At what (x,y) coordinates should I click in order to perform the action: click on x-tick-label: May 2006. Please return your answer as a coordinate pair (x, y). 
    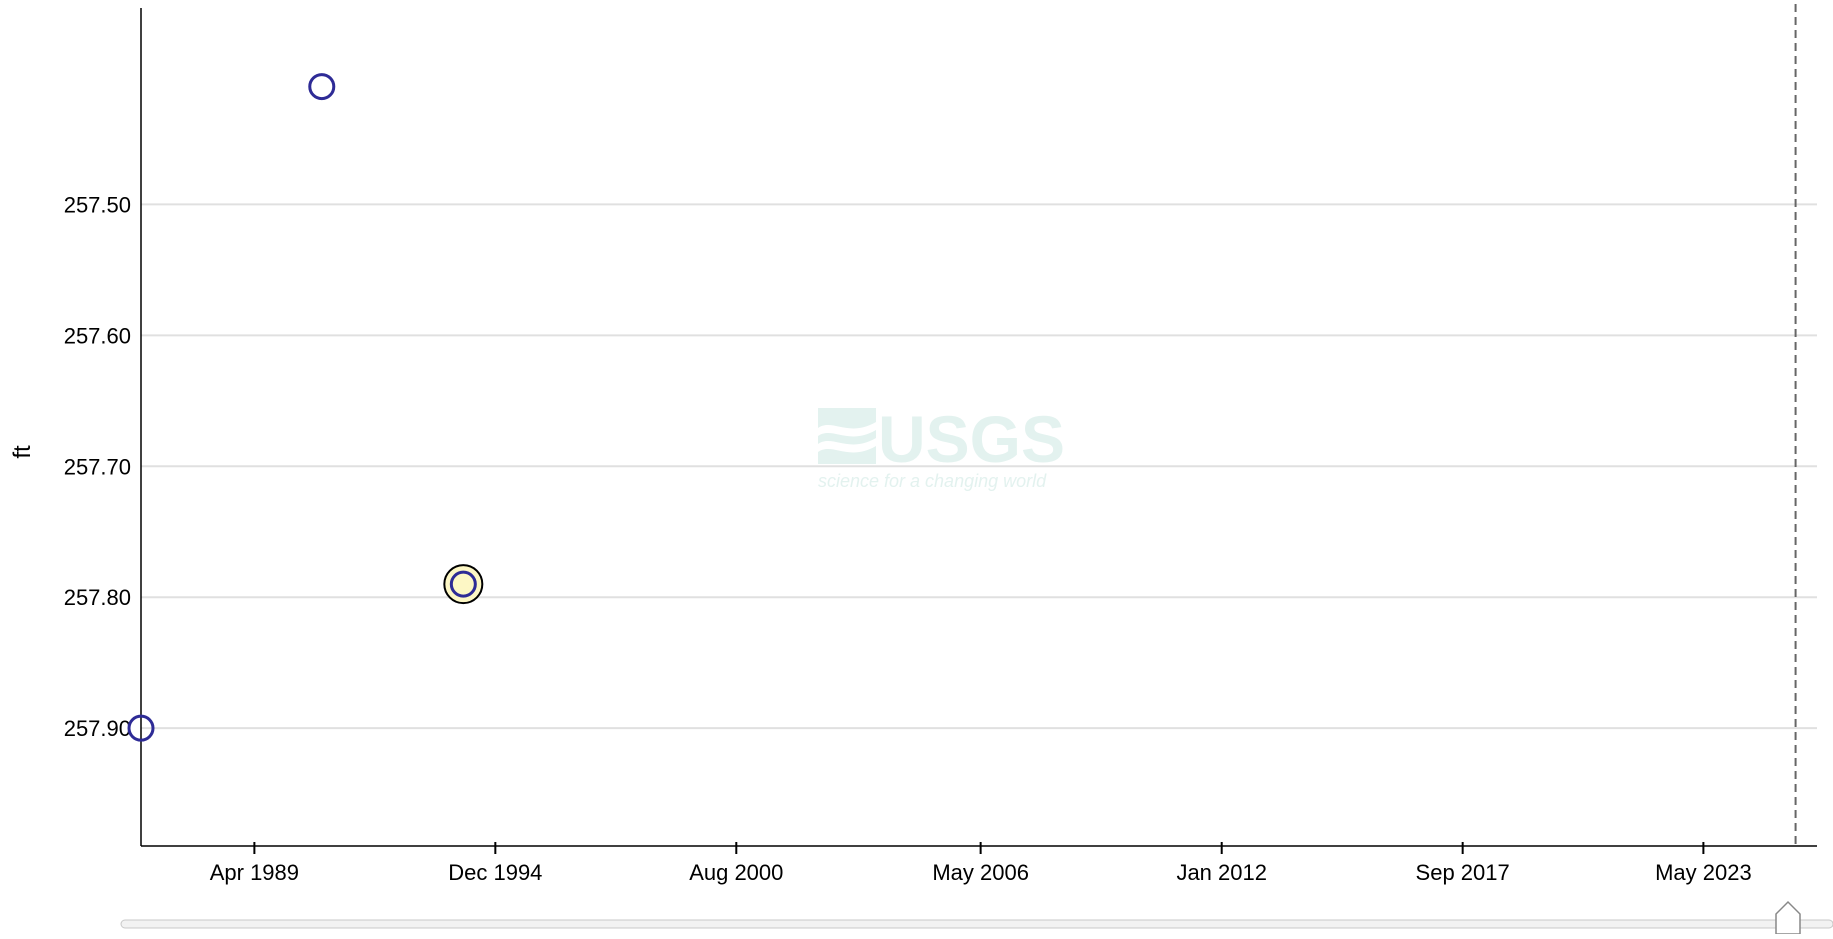
    Looking at the image, I should click on (980, 872).